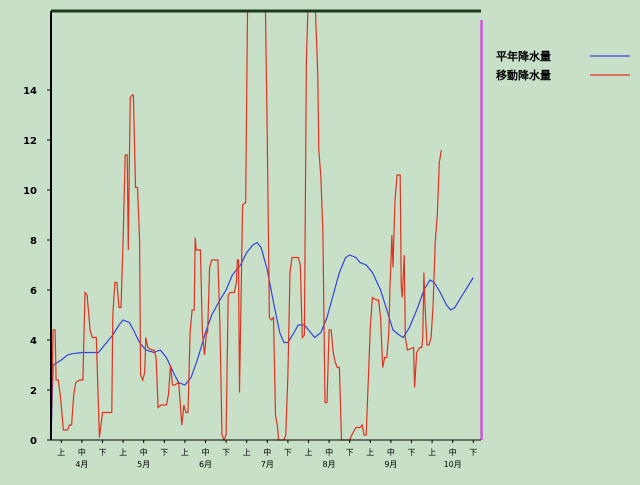  I want to click on x-month-label: 4月, so click(81, 464).